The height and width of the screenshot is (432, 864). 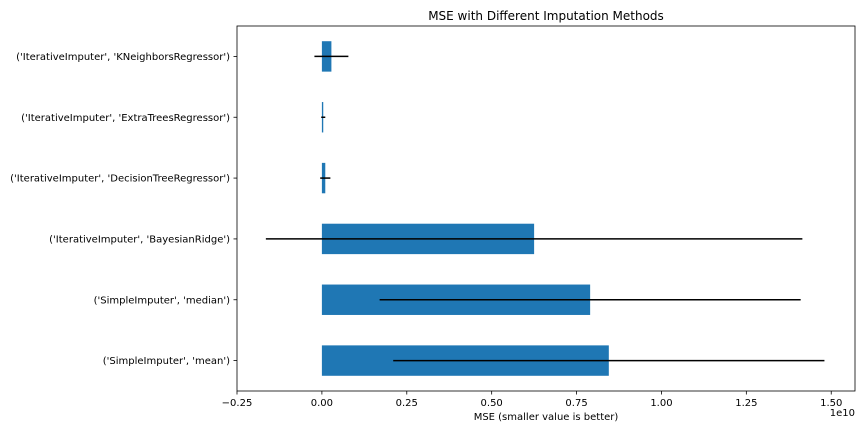 What do you see at coordinates (407, 403) in the screenshot?
I see `x-tick-label: 0.25` at bounding box center [407, 403].